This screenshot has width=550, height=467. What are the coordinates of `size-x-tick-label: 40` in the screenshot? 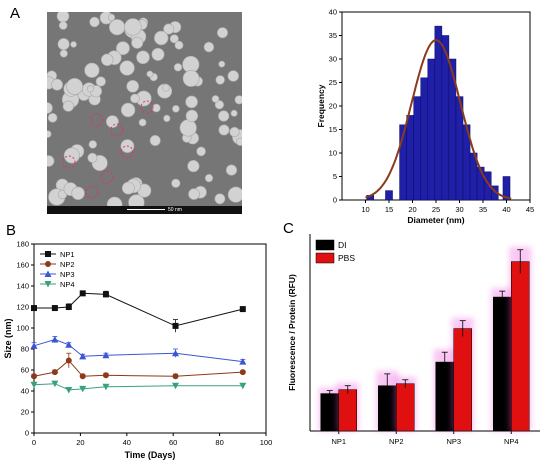 It's located at (127, 442).